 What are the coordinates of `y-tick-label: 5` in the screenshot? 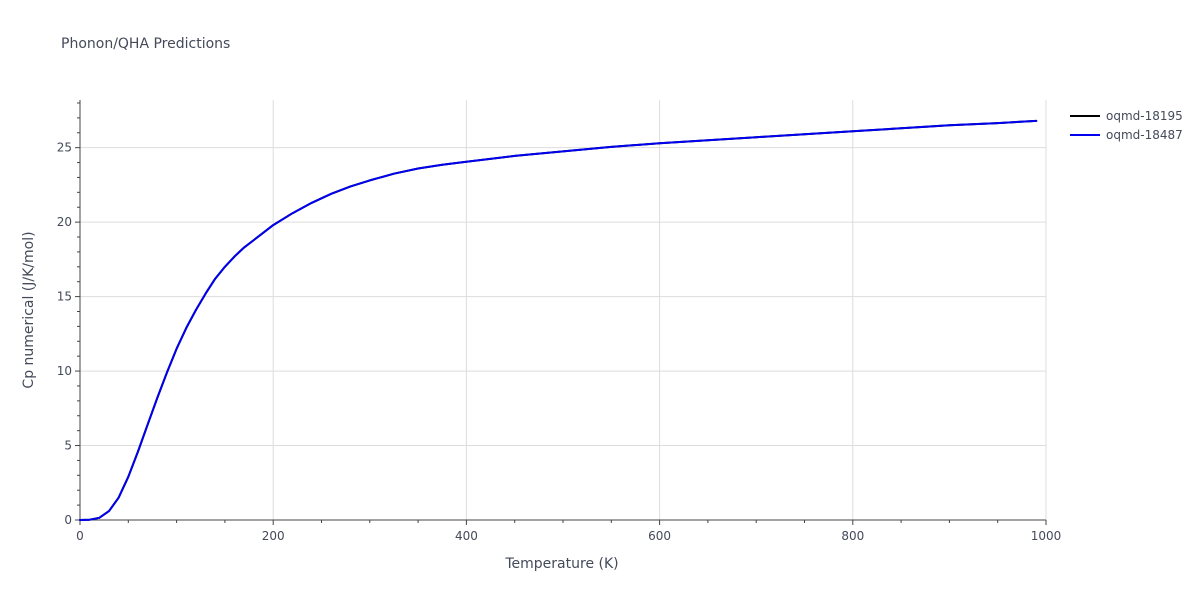 It's located at (68, 446).